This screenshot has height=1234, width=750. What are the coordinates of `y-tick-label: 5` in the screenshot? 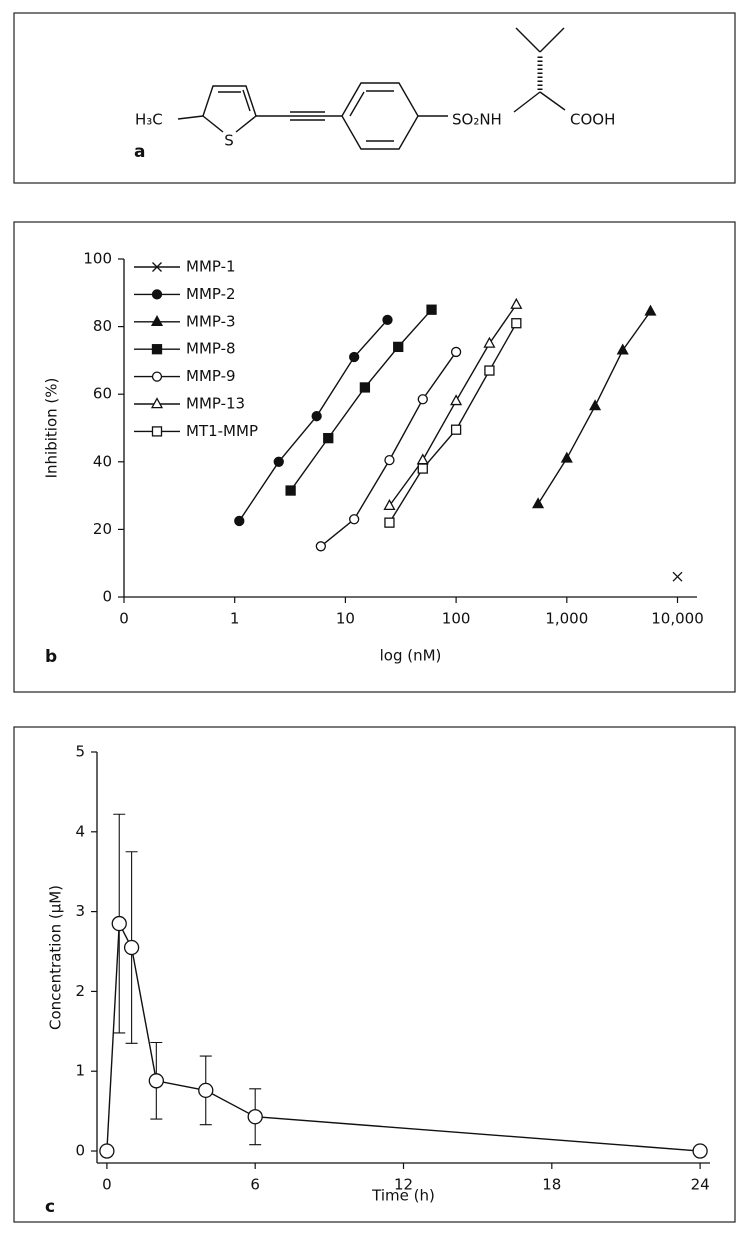 It's located at (80, 752).